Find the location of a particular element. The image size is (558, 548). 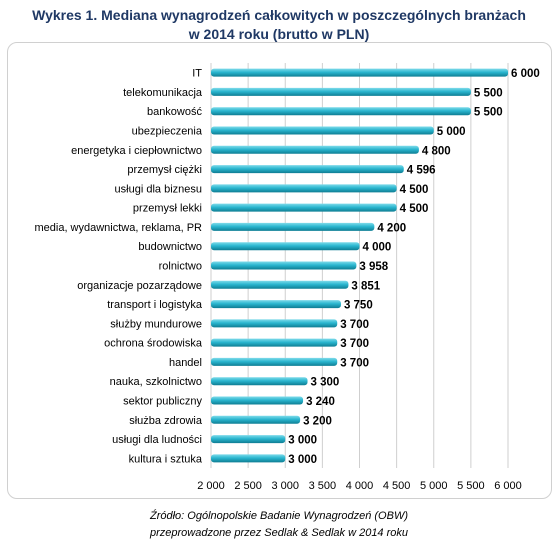

category-label: transport i logistyka is located at coordinates (155, 305).